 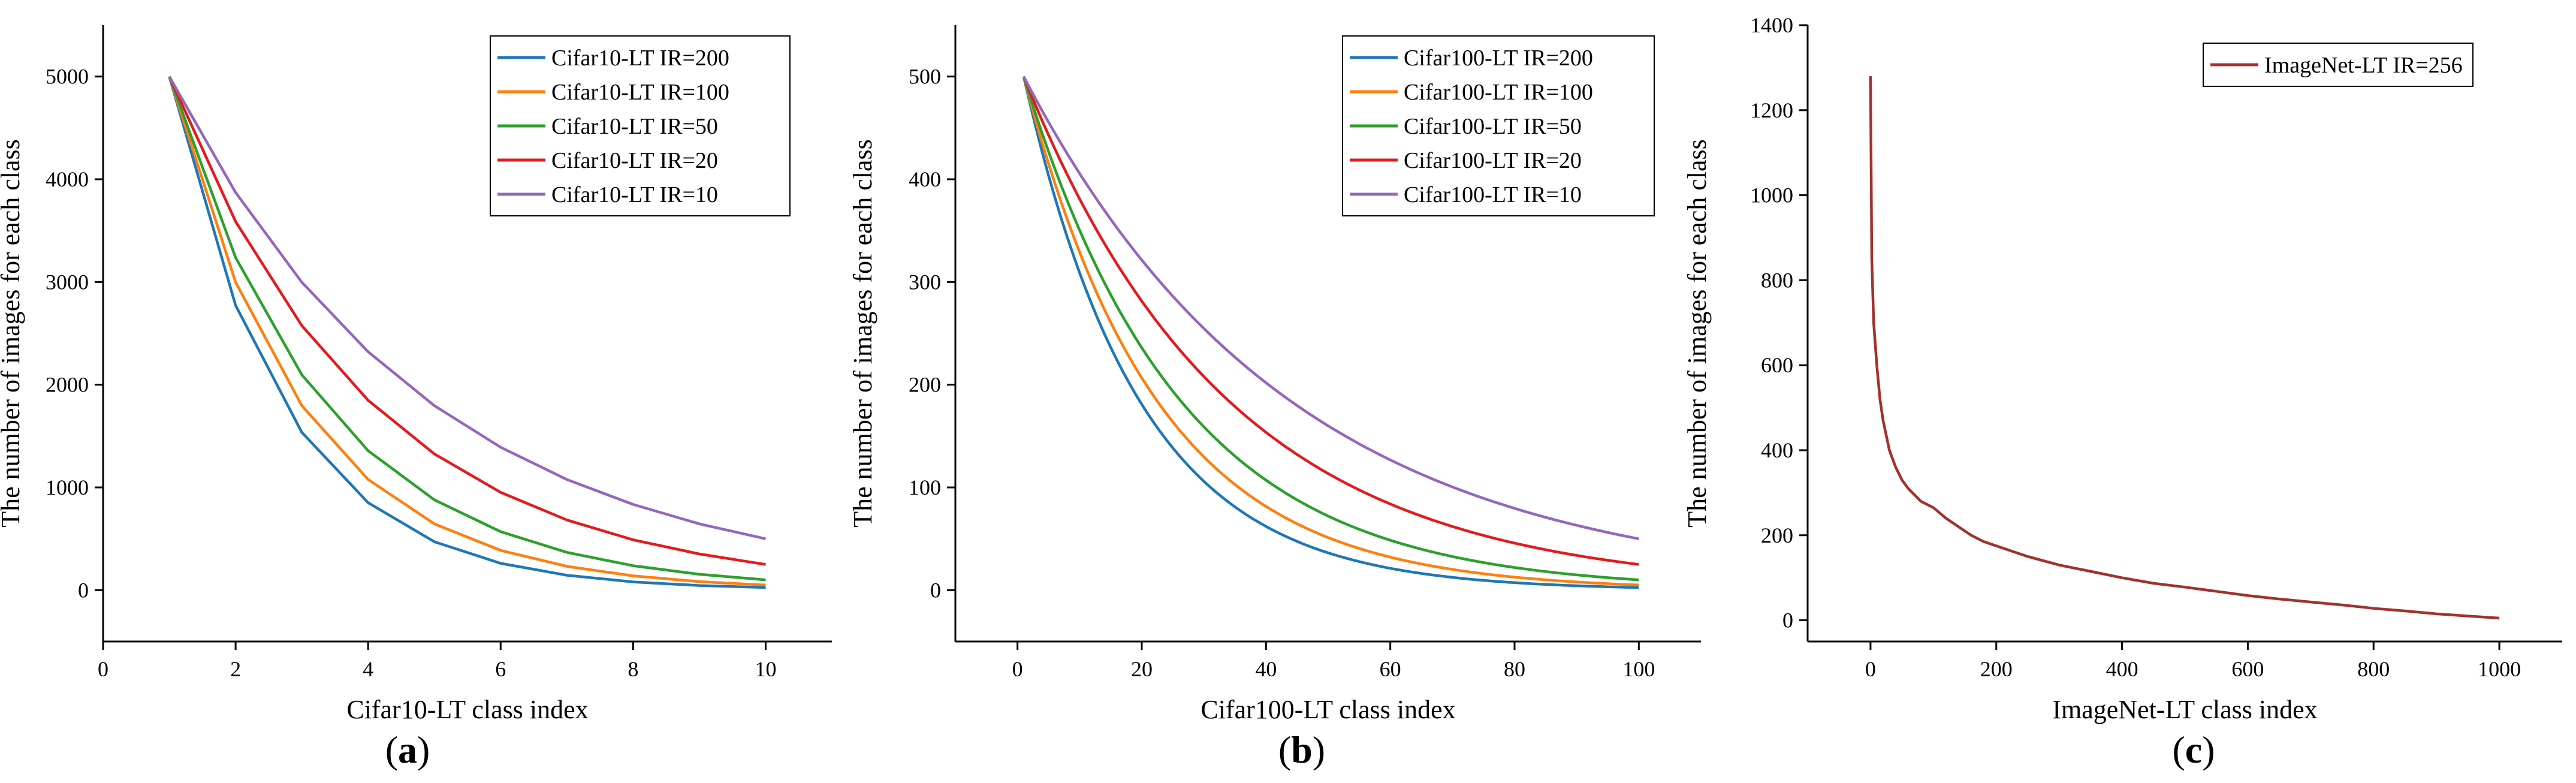 I want to click on x-tick-label: 2, so click(x=236, y=669).